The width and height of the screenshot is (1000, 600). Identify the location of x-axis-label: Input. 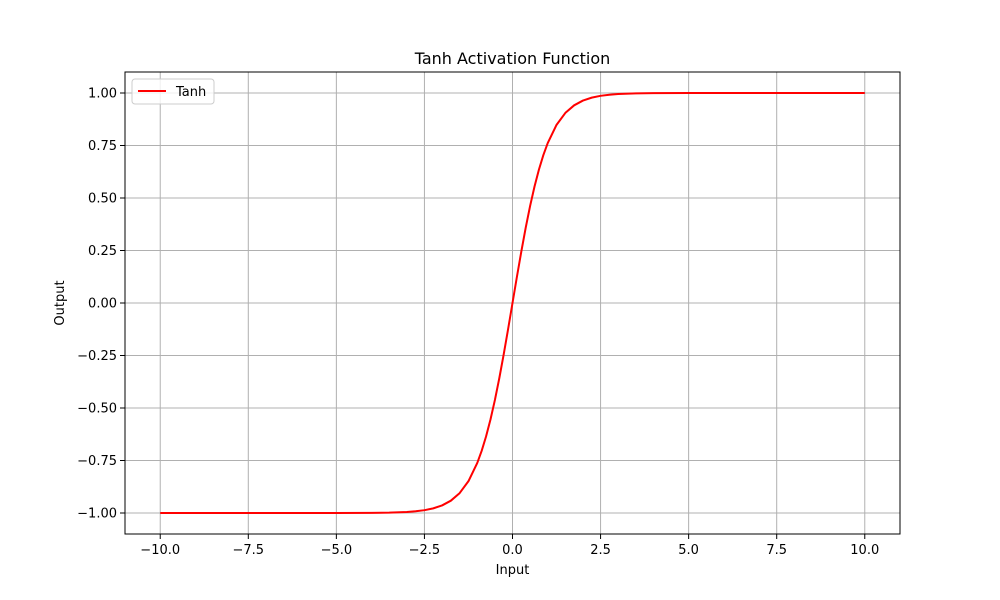
(513, 570).